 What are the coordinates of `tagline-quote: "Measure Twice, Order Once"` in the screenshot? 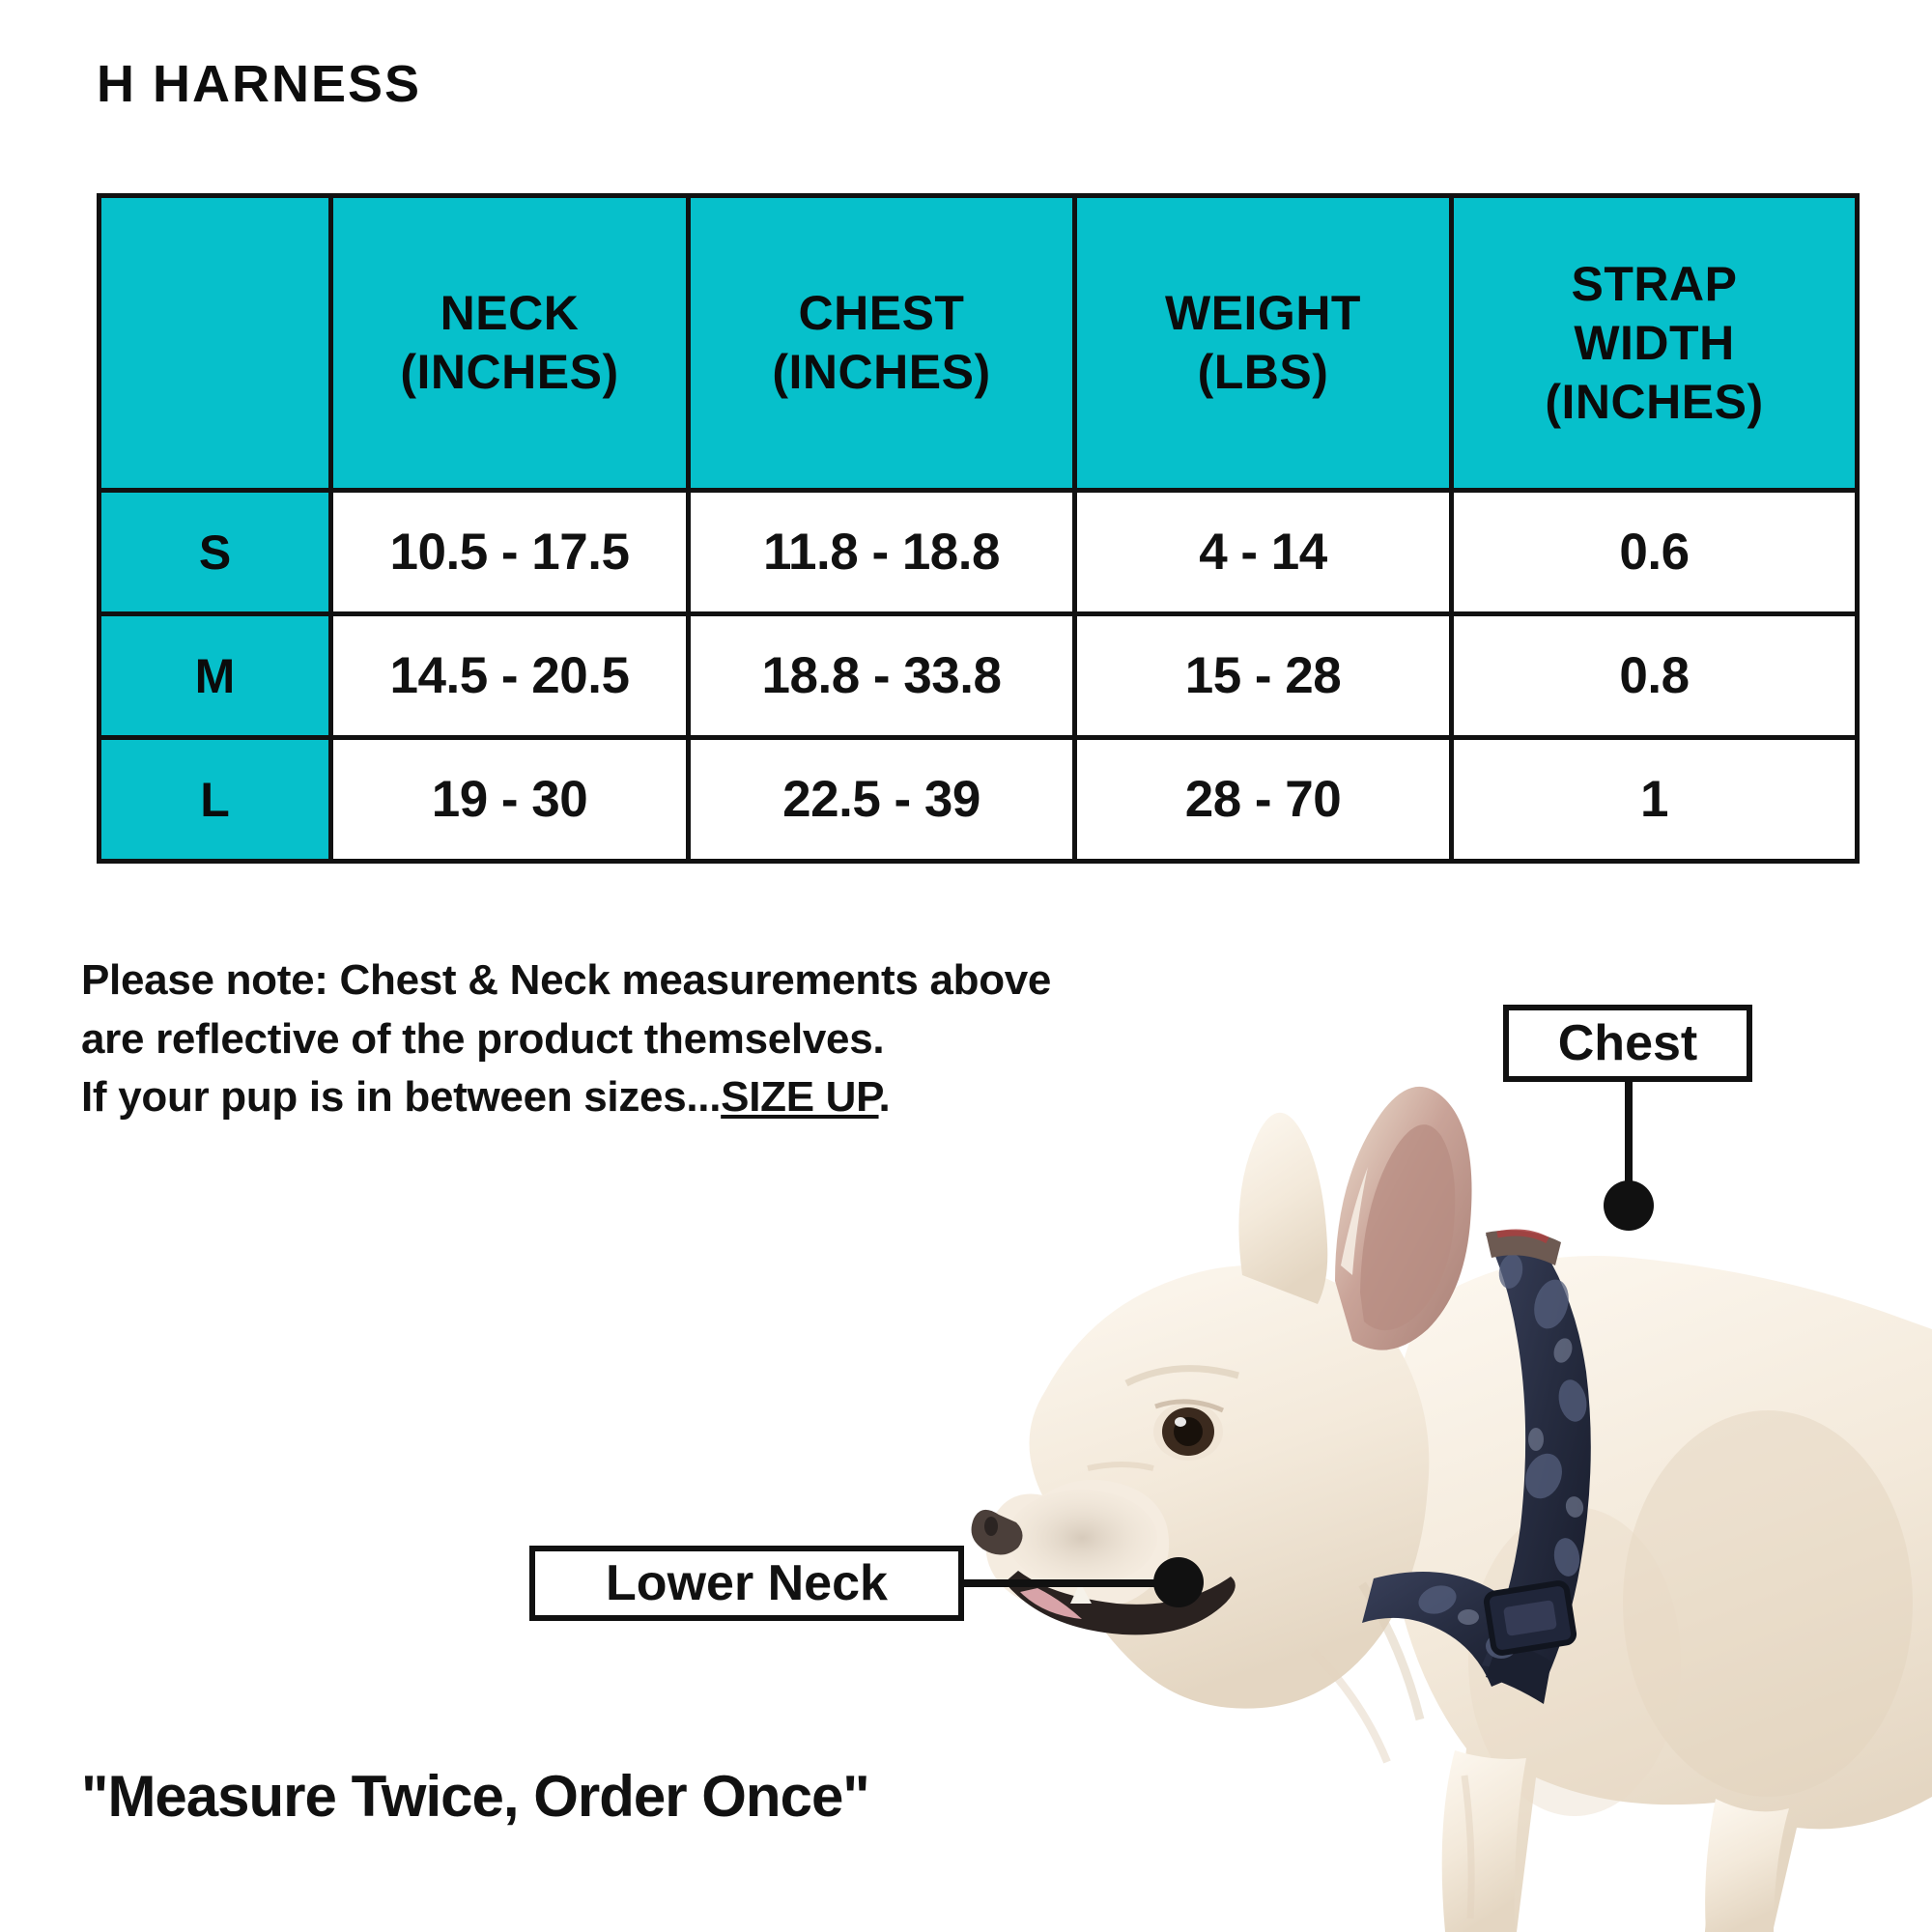 It's located at (475, 1796).